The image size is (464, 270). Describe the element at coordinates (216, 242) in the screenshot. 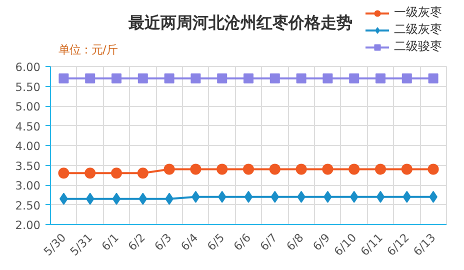

I see `x-tick-label: 6/5` at that location.